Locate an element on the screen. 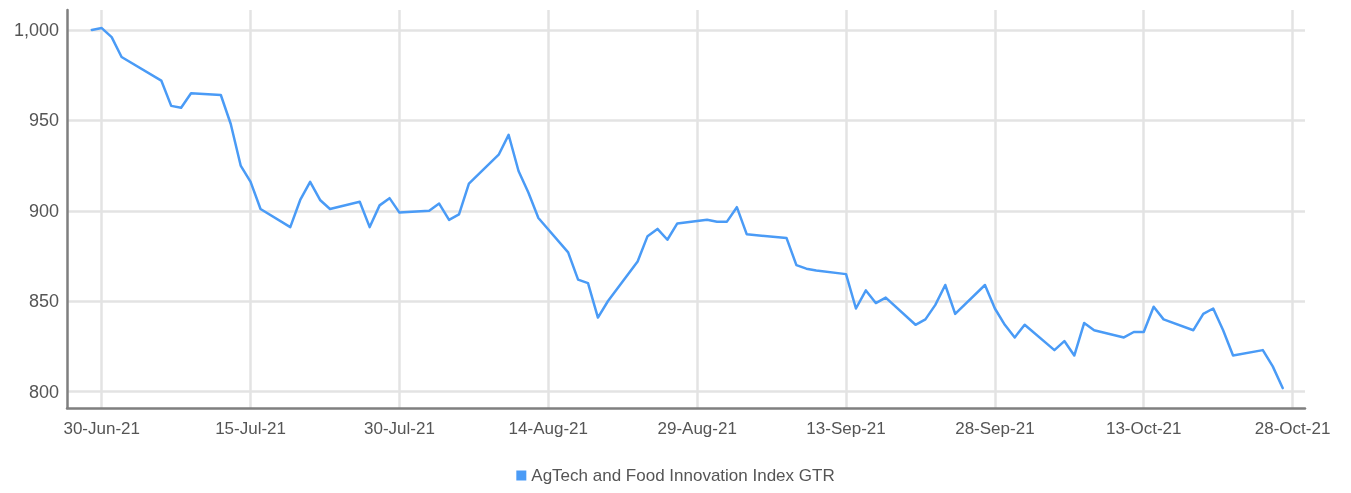 This screenshot has width=1351, height=493. x-tick-label: 13-Sep-21 is located at coordinates (846, 428).